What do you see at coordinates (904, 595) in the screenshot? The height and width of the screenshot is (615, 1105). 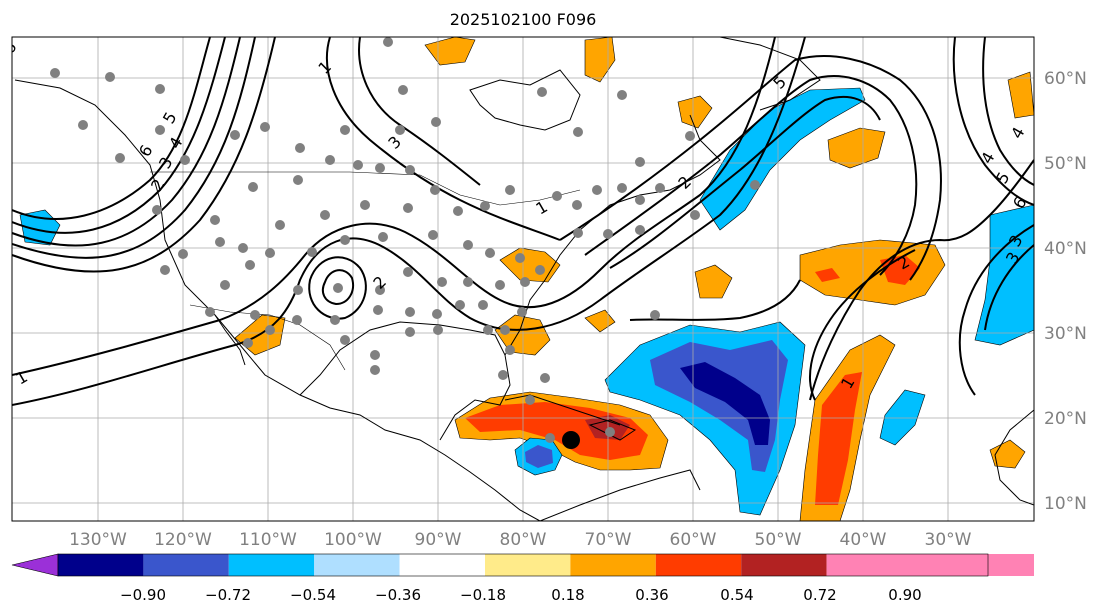 I see `colorbar-tick: 0.90` at bounding box center [904, 595].